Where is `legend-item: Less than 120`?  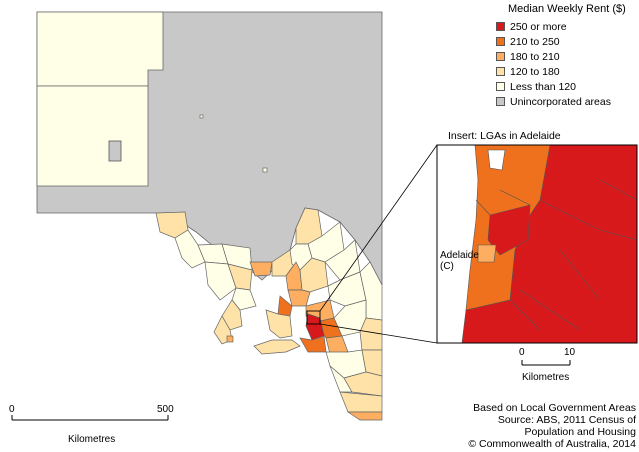 legend-item: Less than 120 is located at coordinates (567, 86).